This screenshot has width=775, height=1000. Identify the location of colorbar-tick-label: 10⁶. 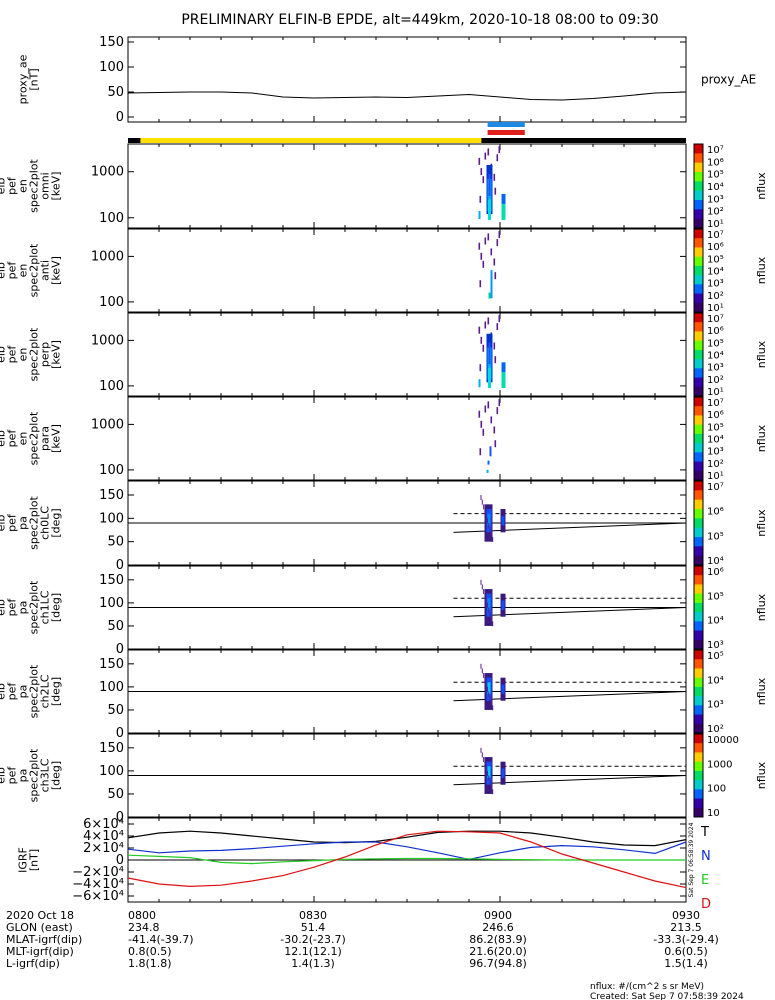
(715, 162).